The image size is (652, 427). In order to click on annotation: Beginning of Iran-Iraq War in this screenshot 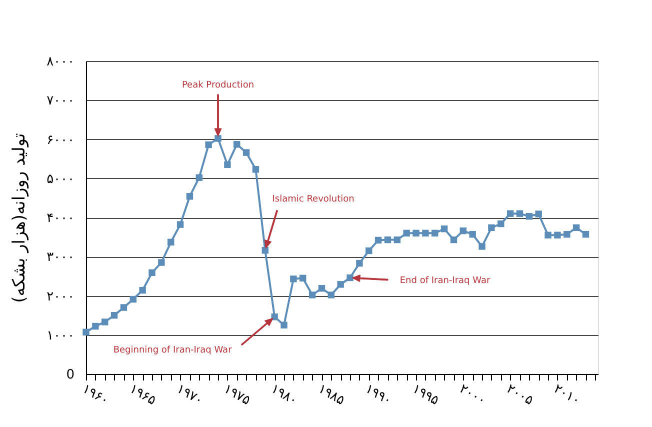, I will do `click(172, 350)`.